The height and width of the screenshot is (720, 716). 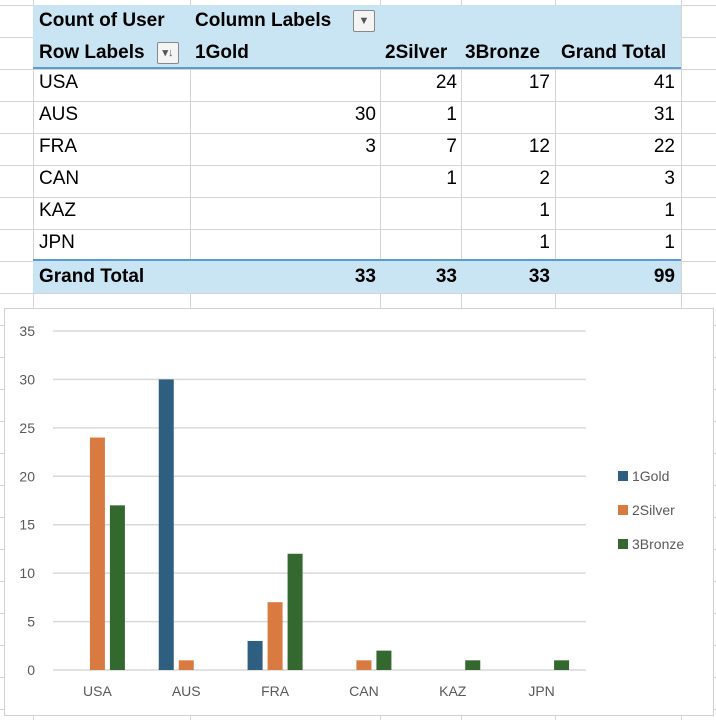 I want to click on bar-3Bronze-USA, so click(x=117, y=587).